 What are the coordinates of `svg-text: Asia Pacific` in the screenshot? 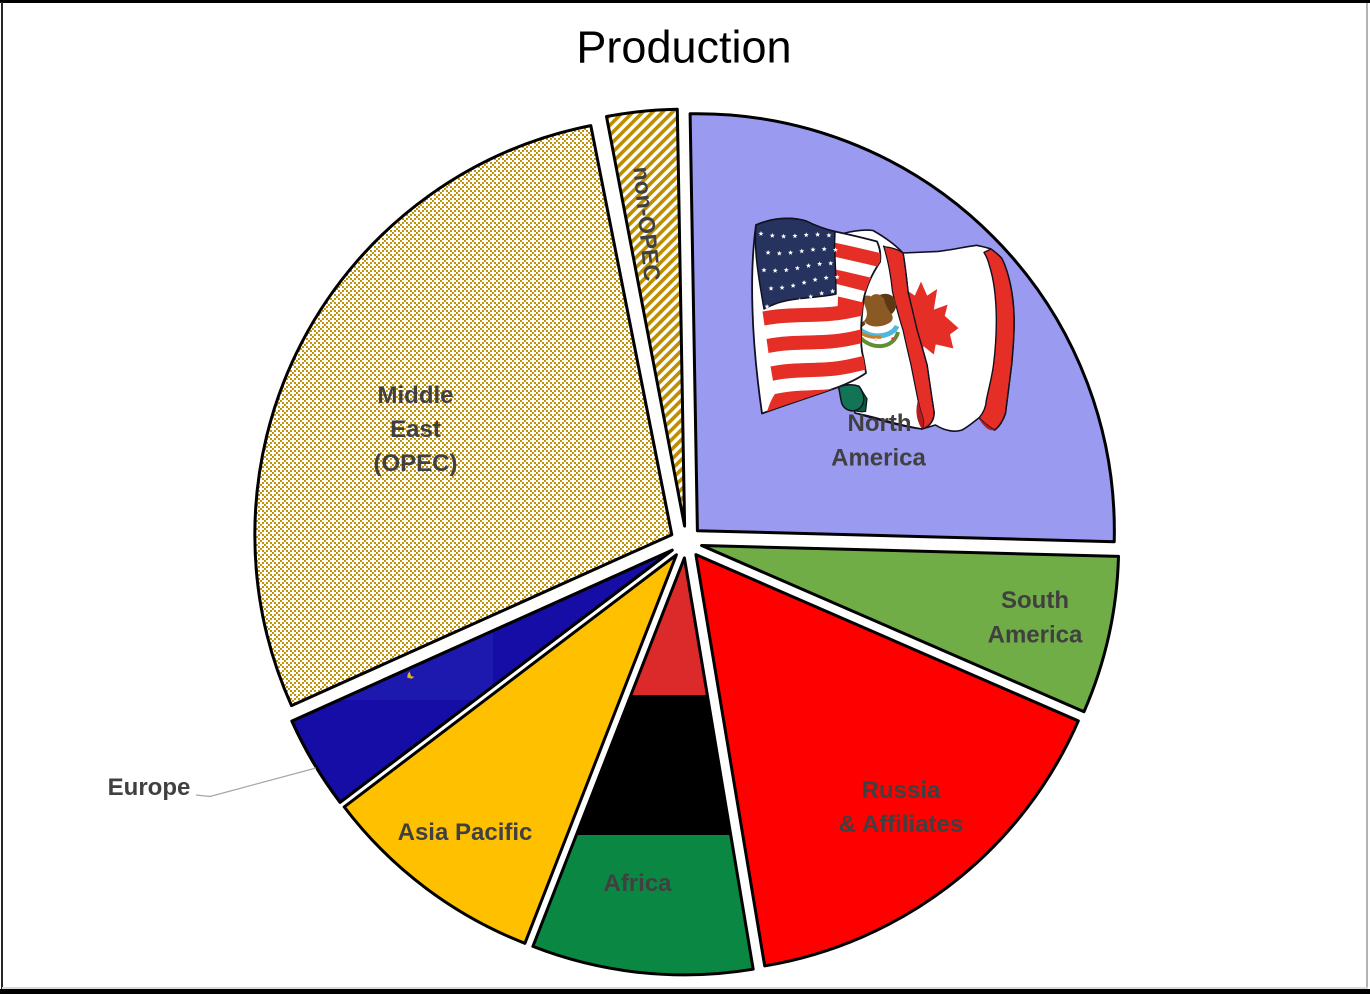 It's located at (465, 832).